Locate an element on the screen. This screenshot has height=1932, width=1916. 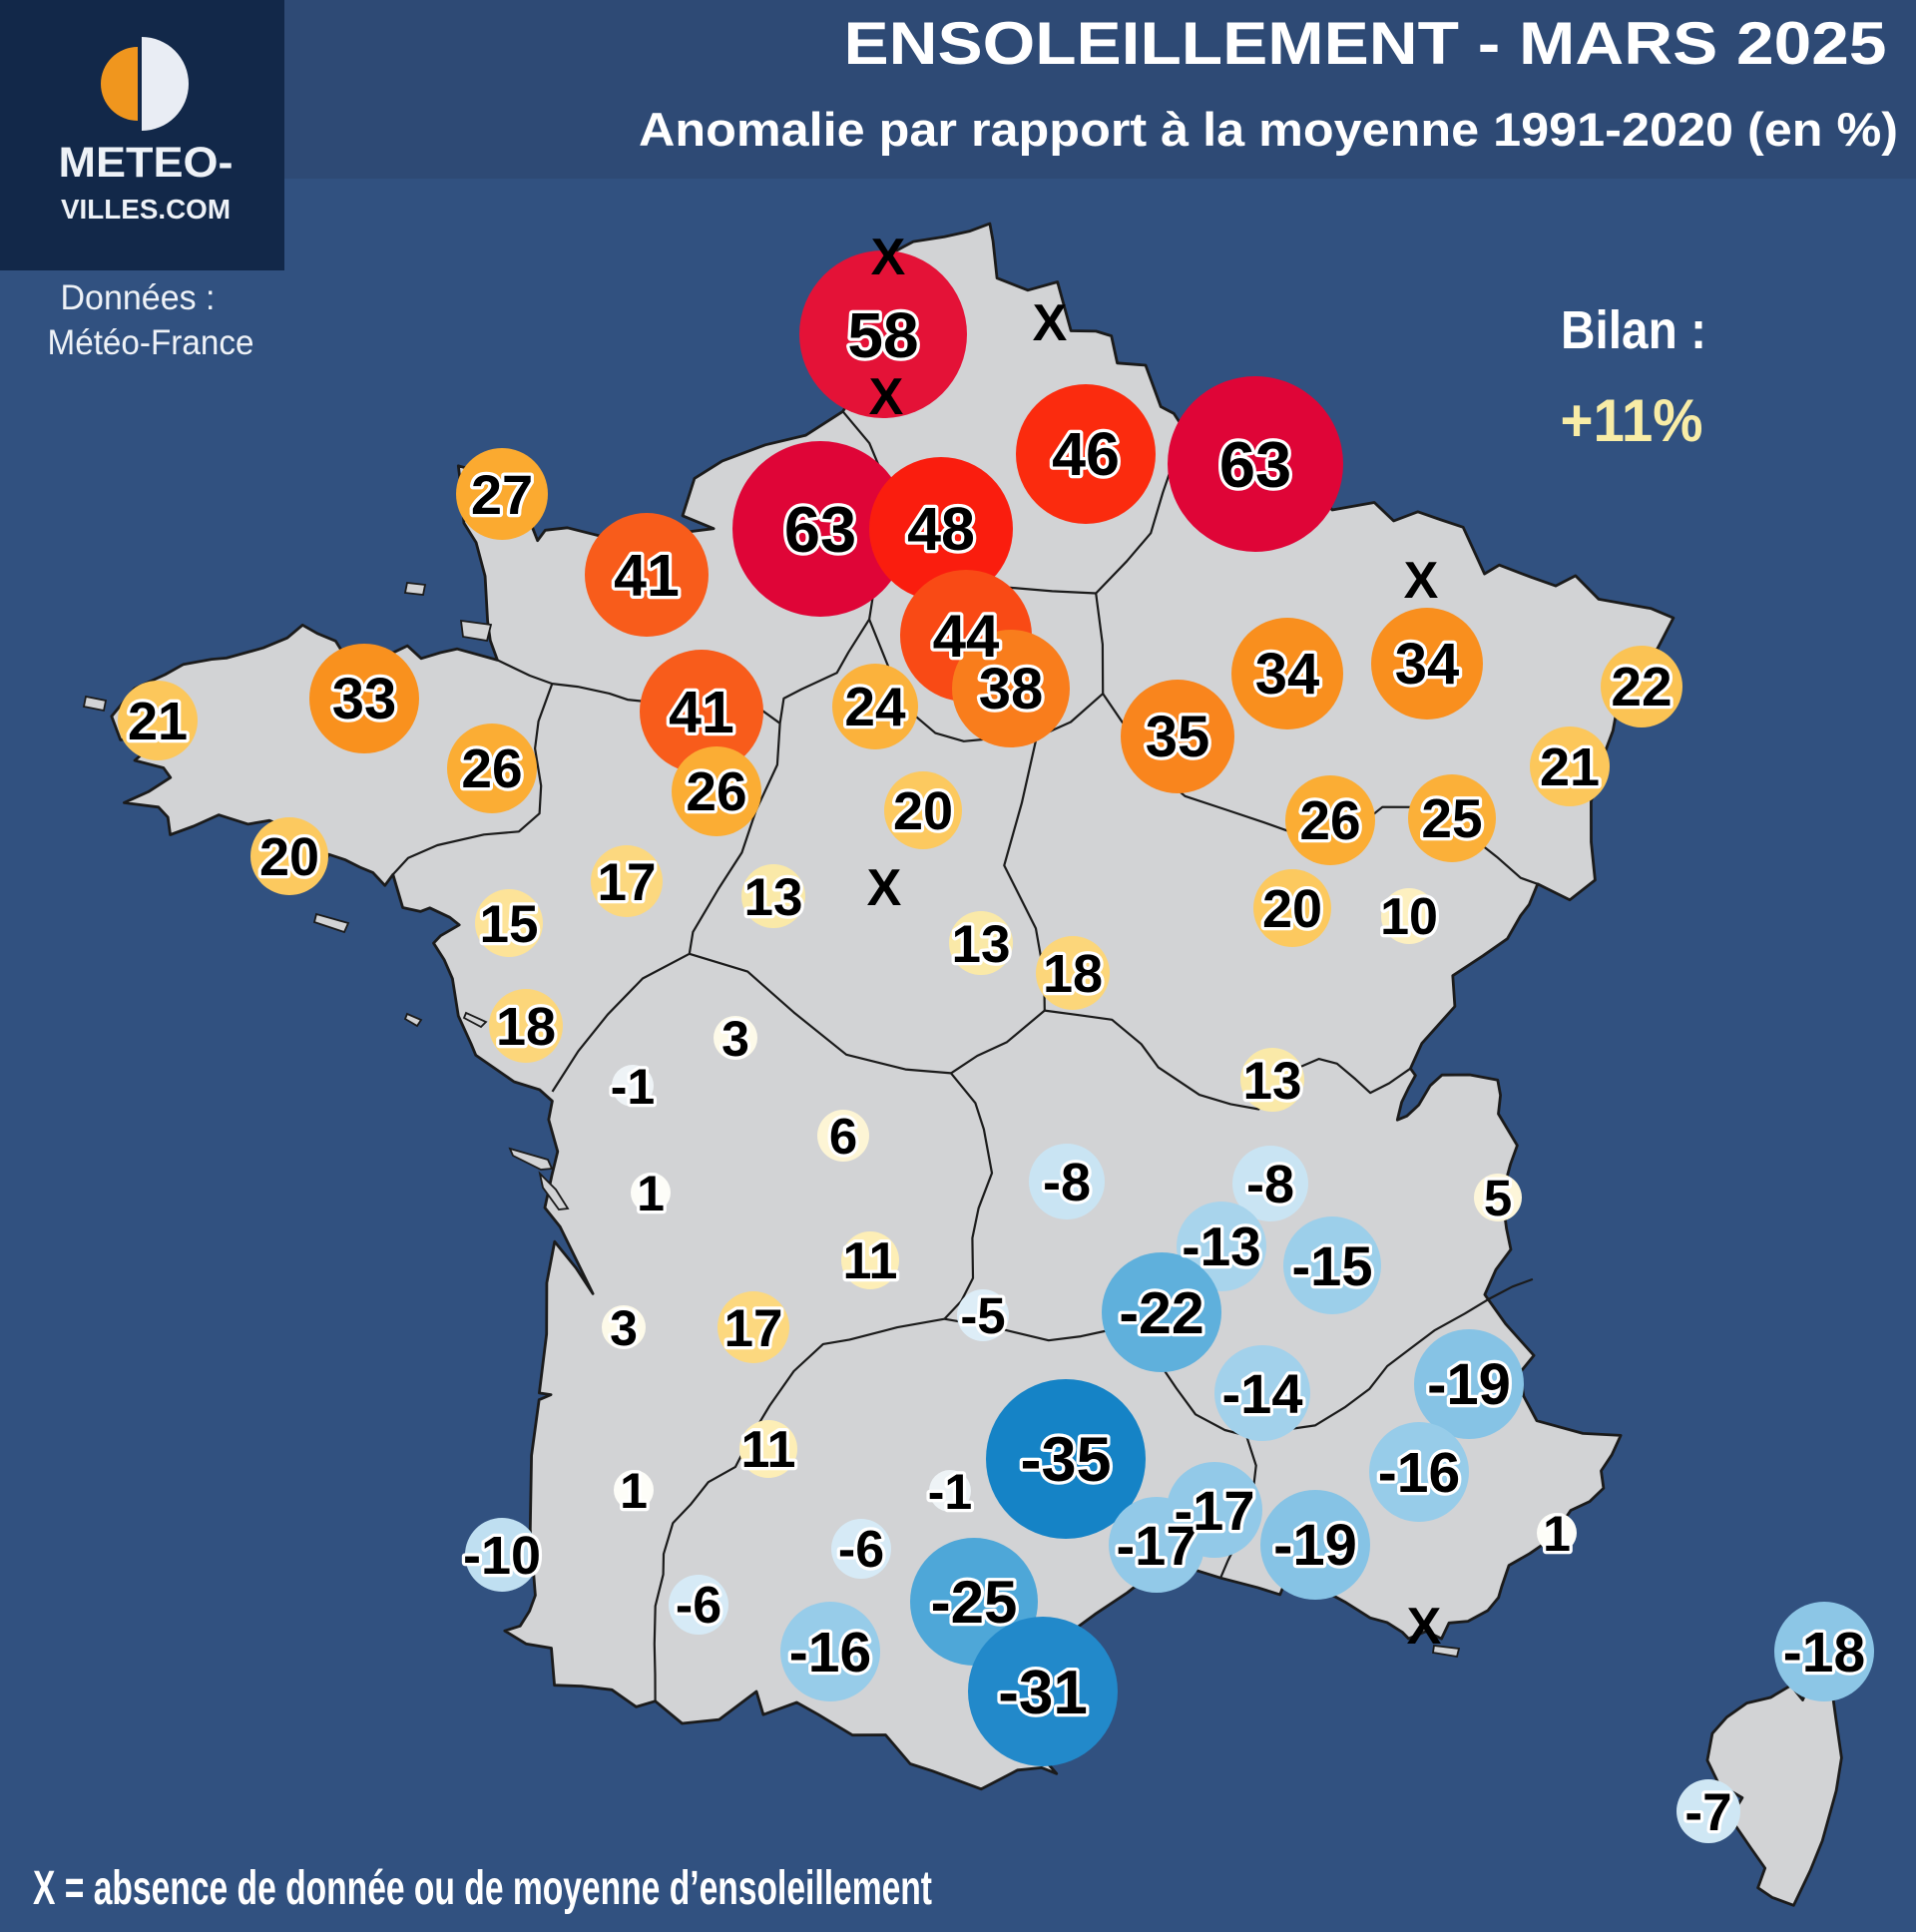
svg-text: Données : is located at coordinates (138, 297).